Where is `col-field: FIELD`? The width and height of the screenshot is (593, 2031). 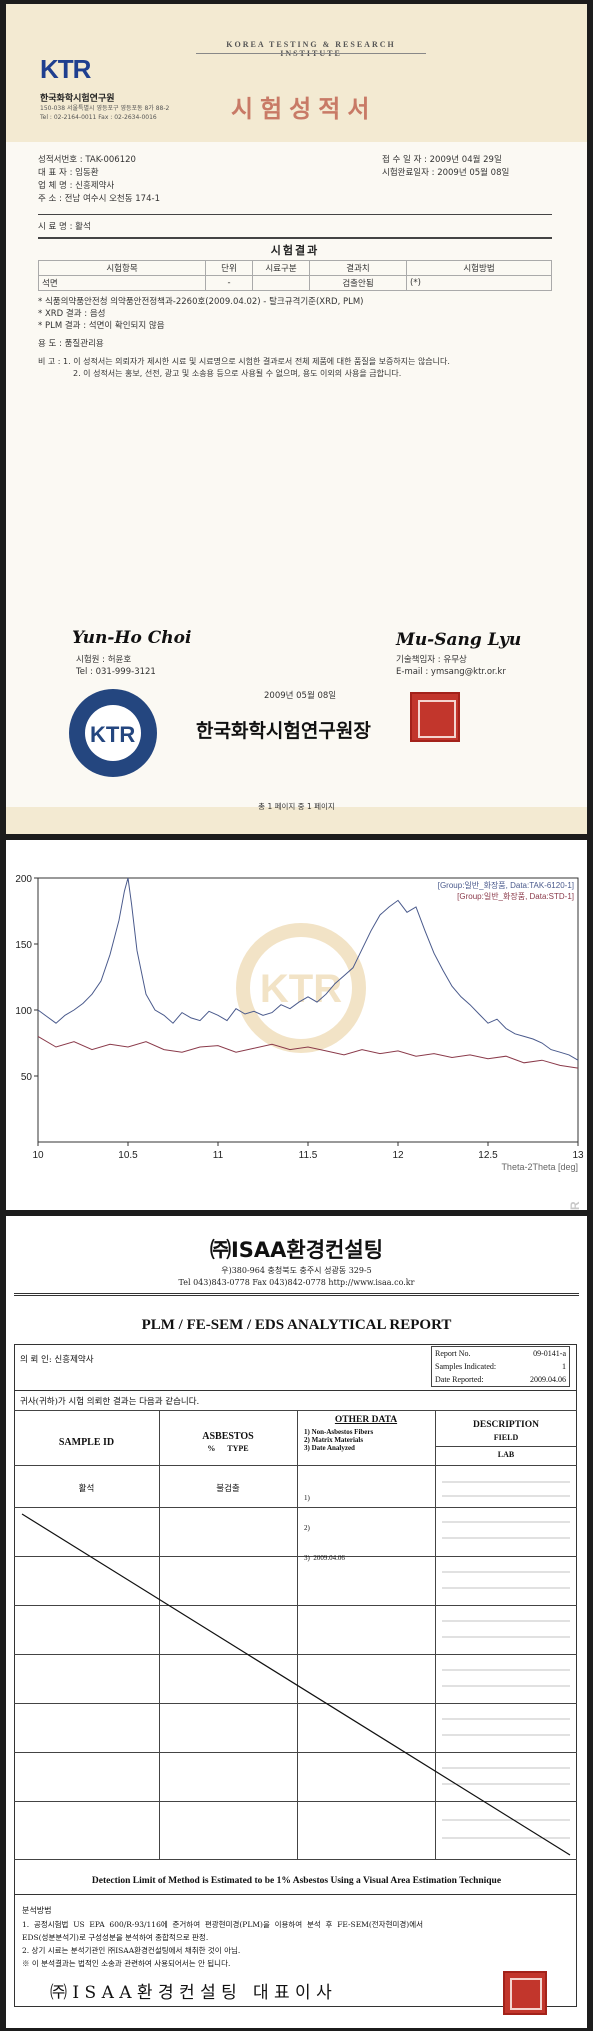
col-field: FIELD is located at coordinates (506, 1437).